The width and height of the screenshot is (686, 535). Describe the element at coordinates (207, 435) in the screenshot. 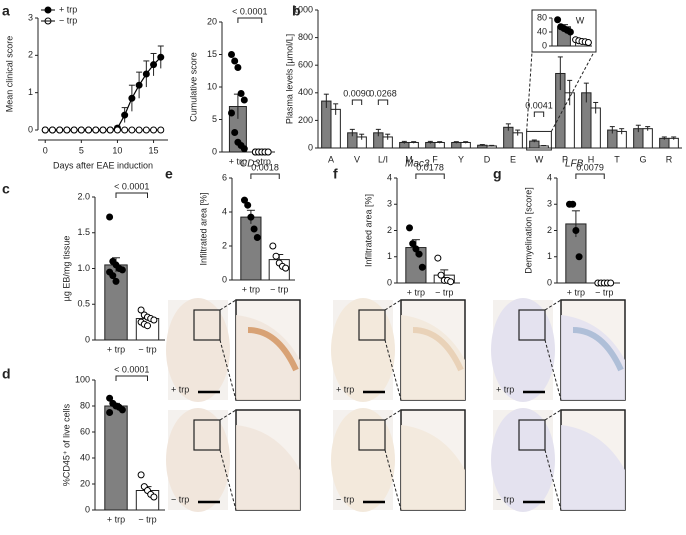

I see `inset-box` at that location.